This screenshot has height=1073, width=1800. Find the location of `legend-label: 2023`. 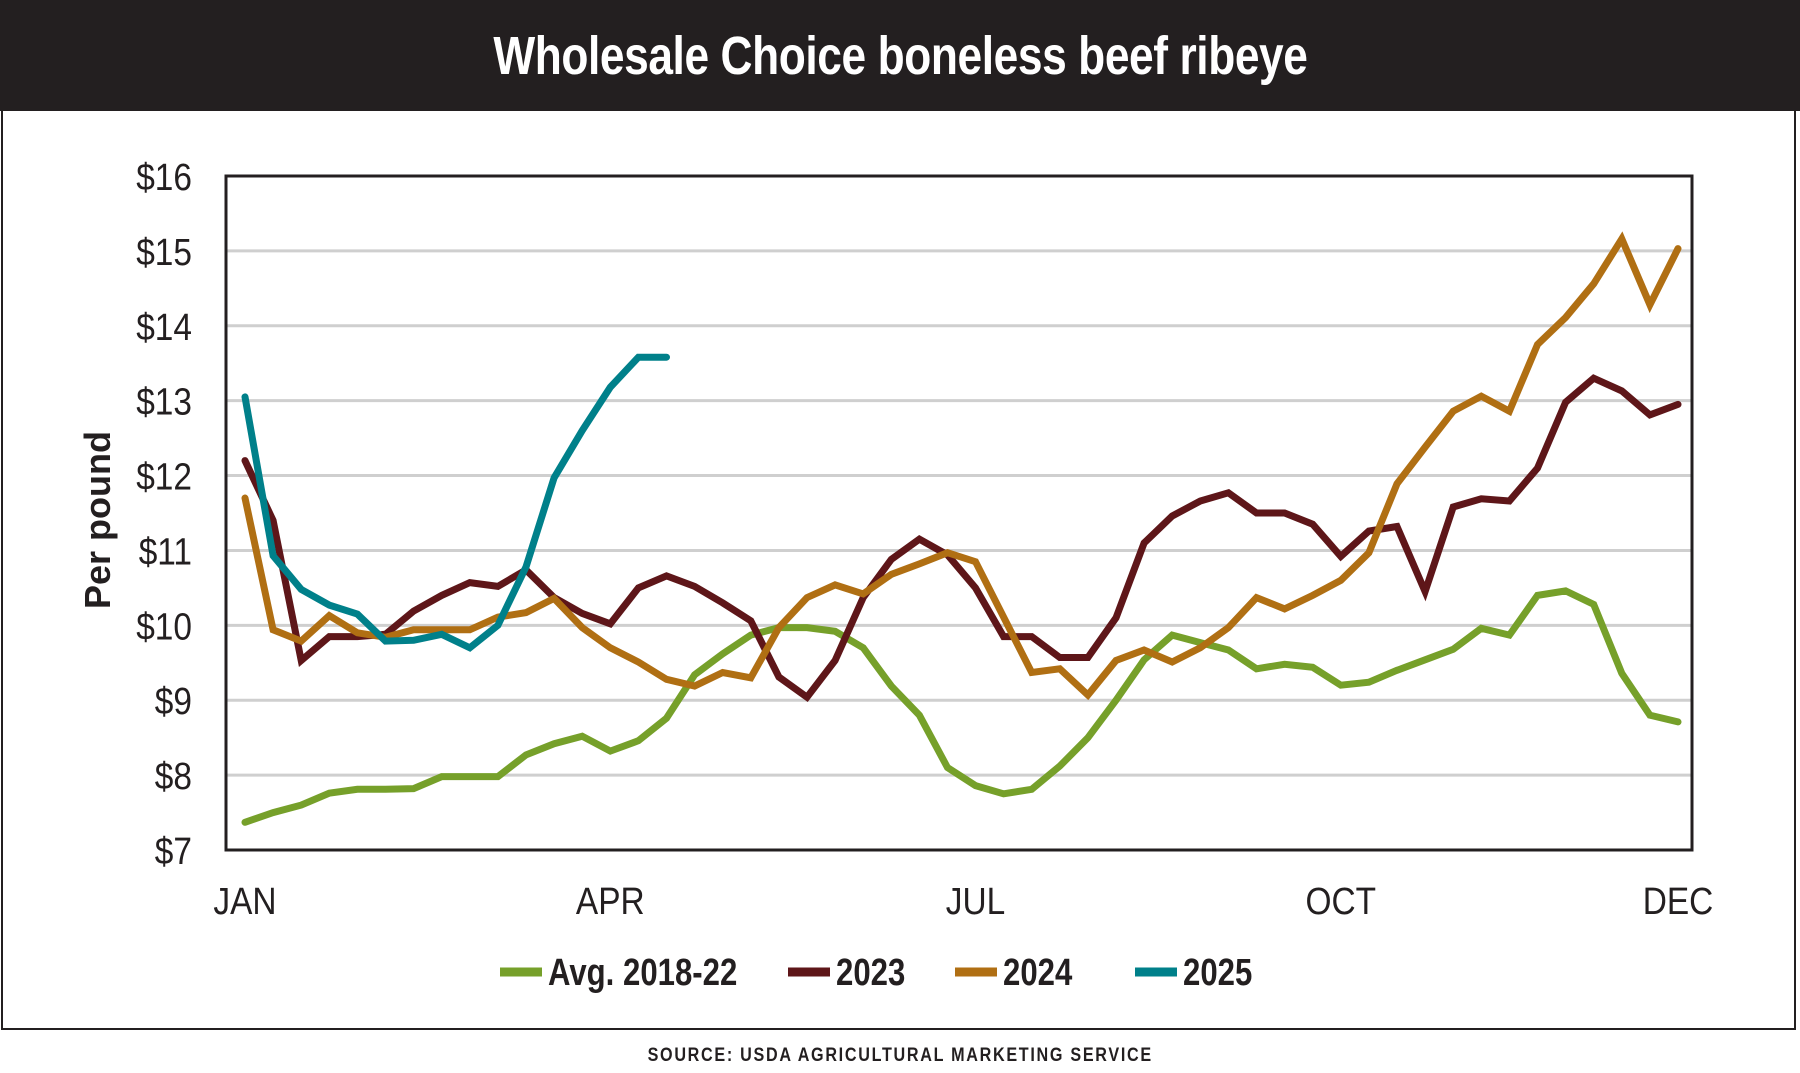

legend-label: 2023 is located at coordinates (870, 973).